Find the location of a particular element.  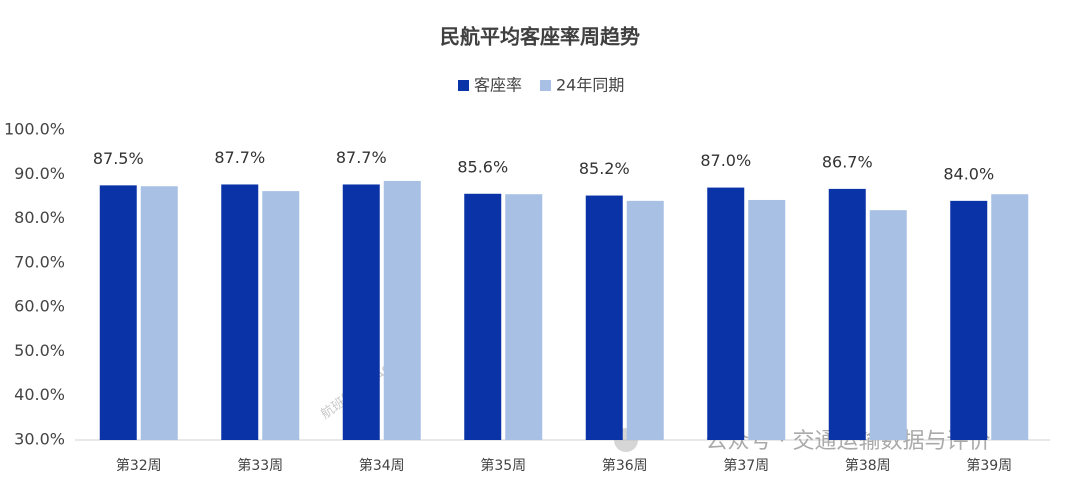

x-tick-label: 第36周 is located at coordinates (625, 465).